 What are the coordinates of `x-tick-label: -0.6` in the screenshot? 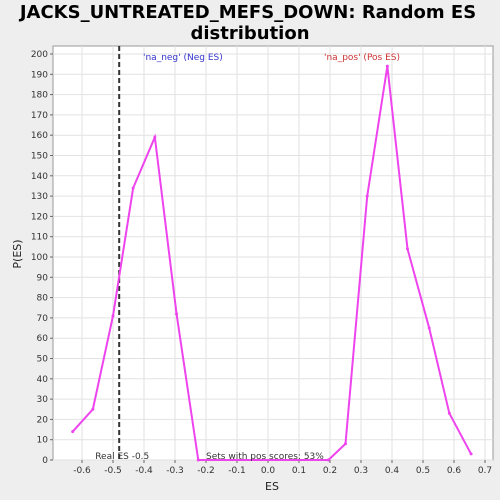 It's located at (82, 471).